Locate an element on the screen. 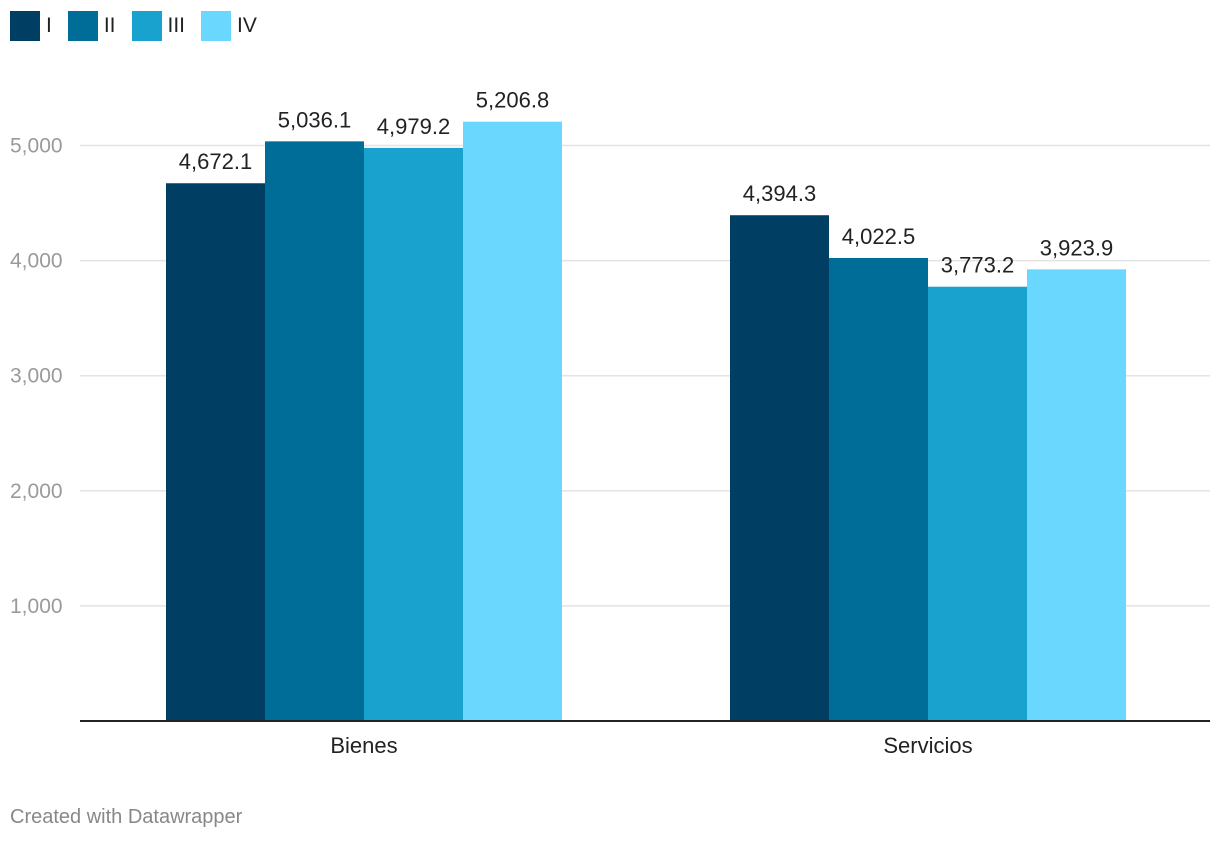  legend-item-II: II is located at coordinates (91, 26).